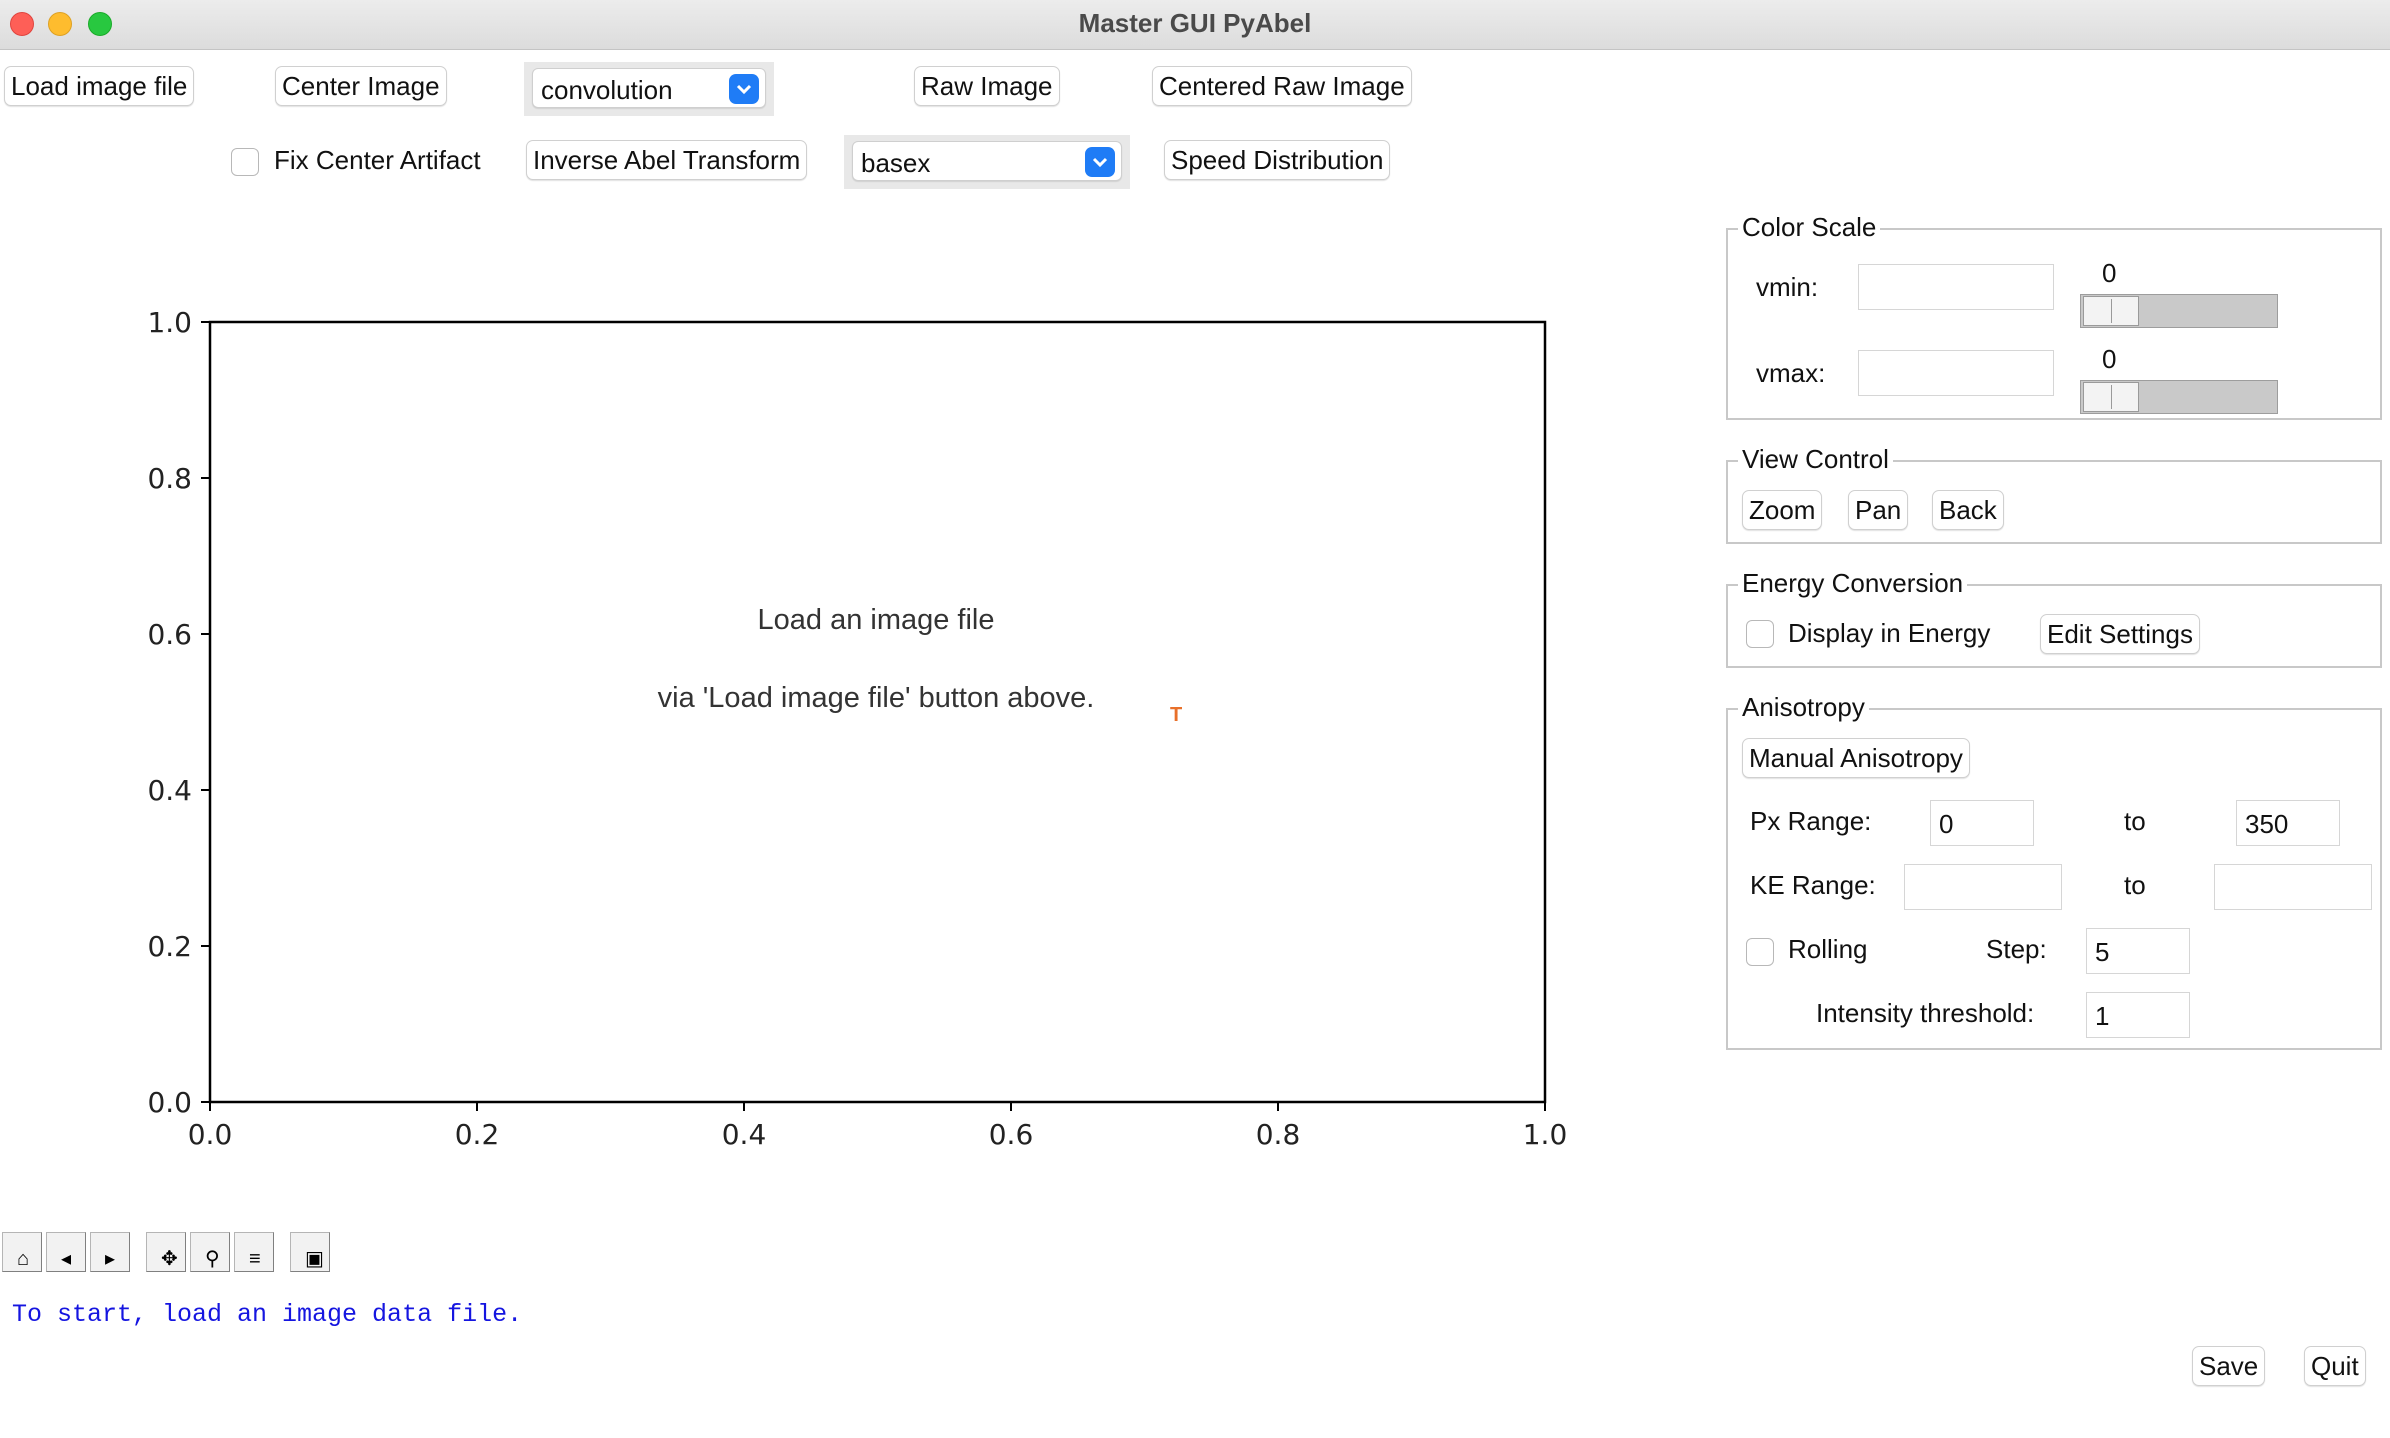 This screenshot has height=1438, width=2390. I want to click on x-tick-label: 0.8, so click(1278, 1134).